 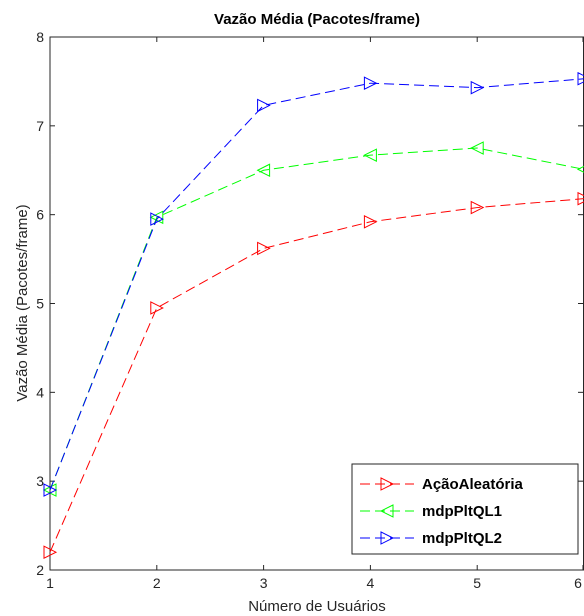 What do you see at coordinates (462, 538) in the screenshot?
I see `legend-label: mdpPltQL2` at bounding box center [462, 538].